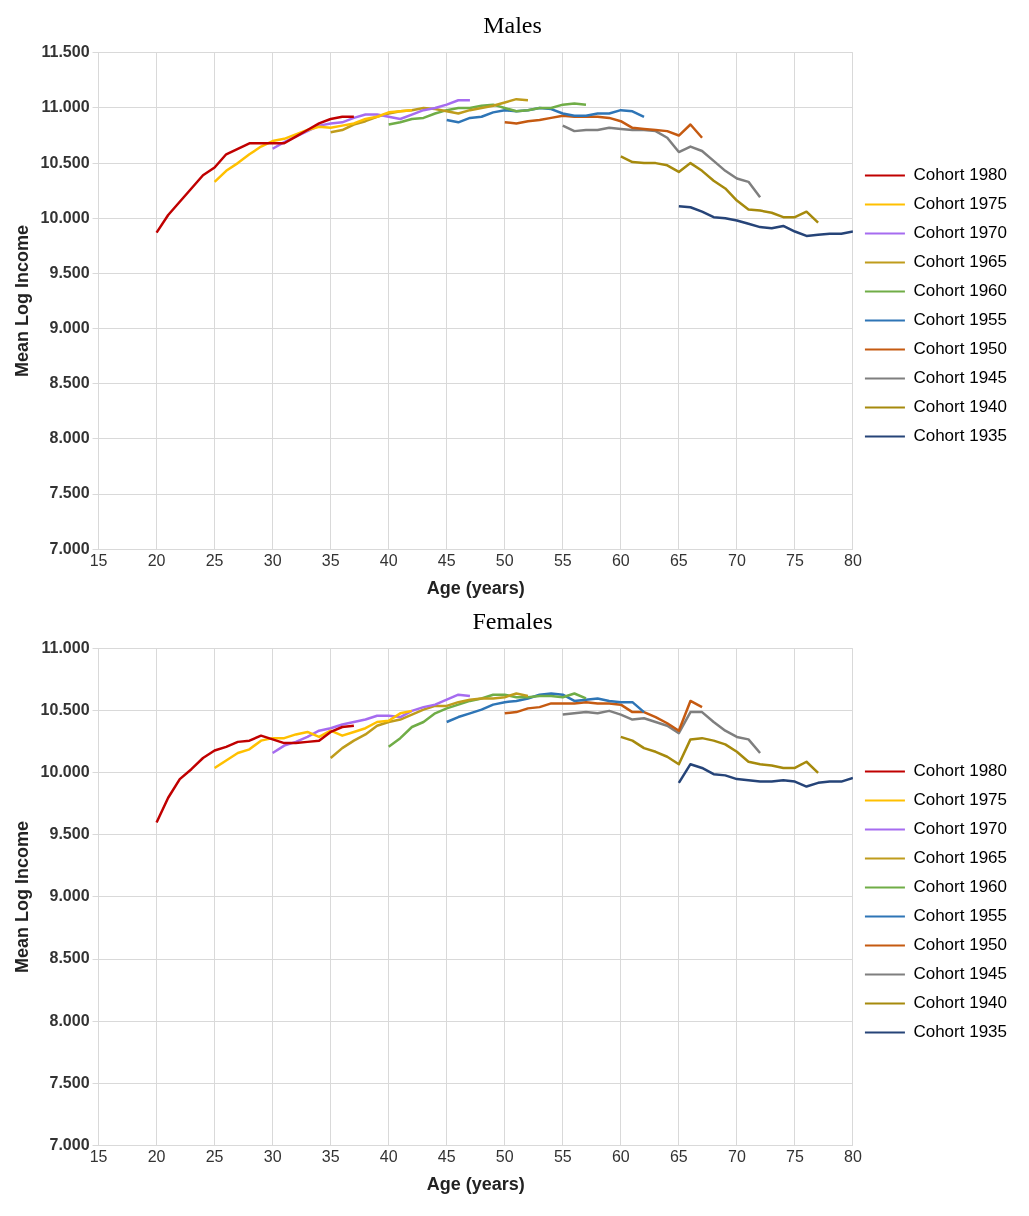  What do you see at coordinates (512, 620) in the screenshot?
I see `chart-title: Females` at bounding box center [512, 620].